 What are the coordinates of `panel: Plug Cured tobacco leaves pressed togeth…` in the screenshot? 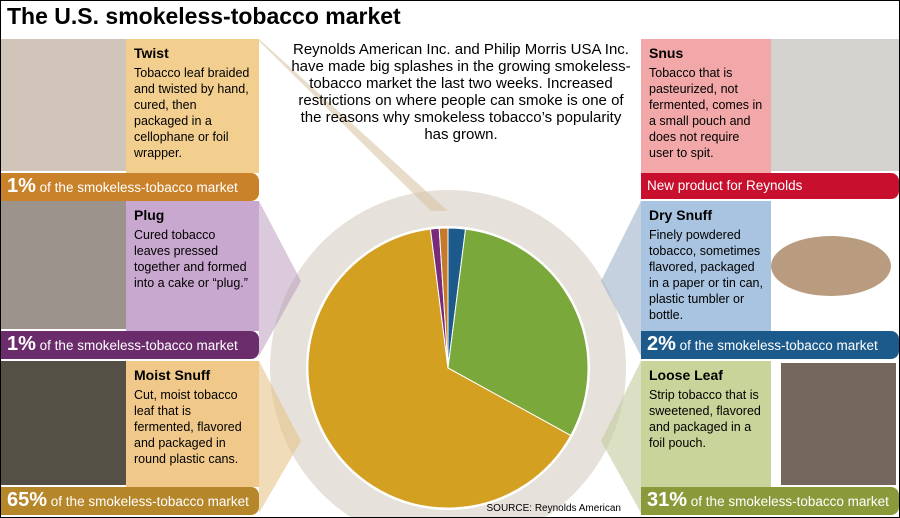 It's located at (192, 266).